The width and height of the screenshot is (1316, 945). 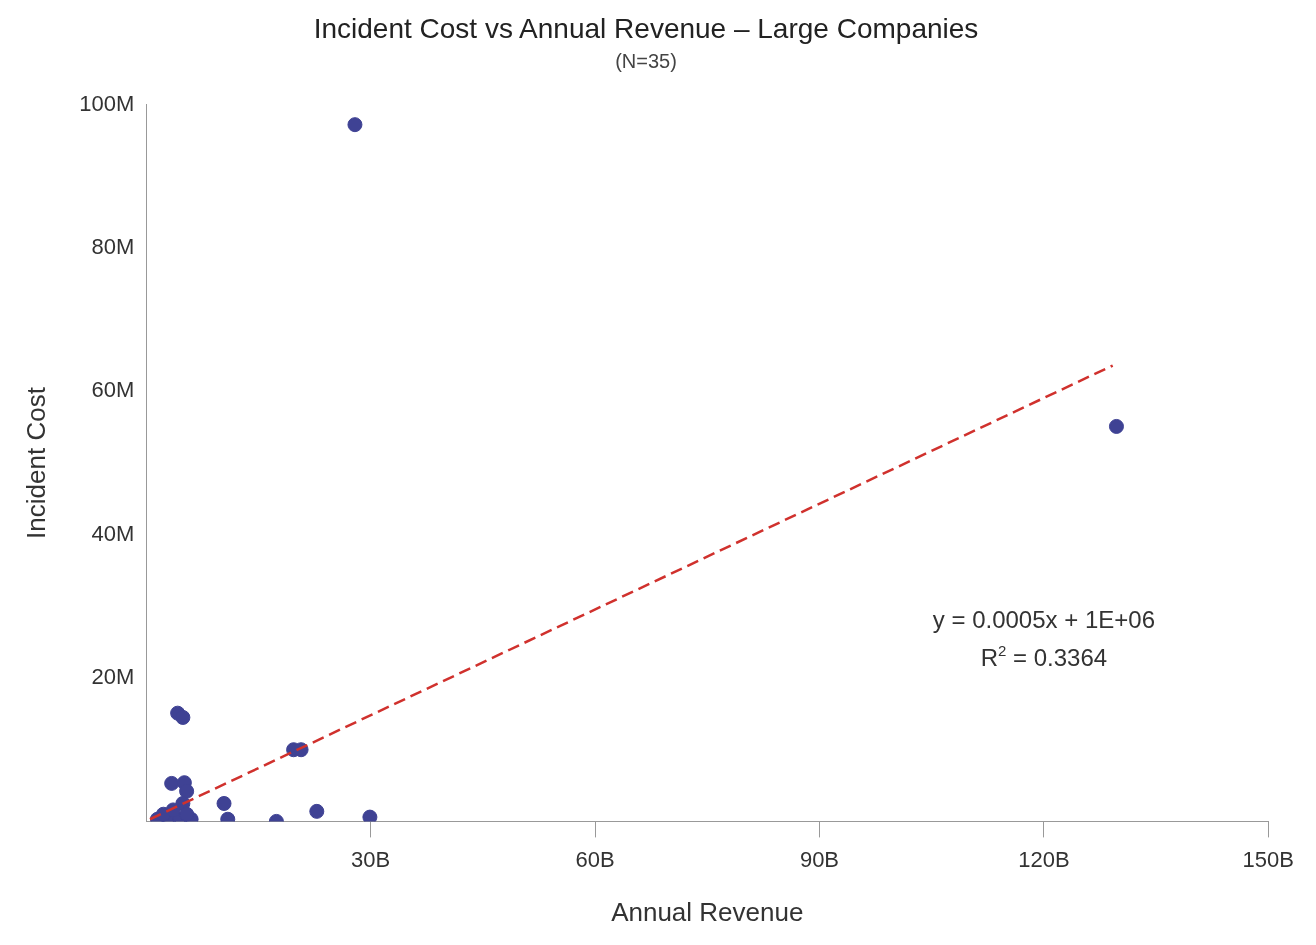 I want to click on chart-subtitle: (N=35), so click(x=646, y=61).